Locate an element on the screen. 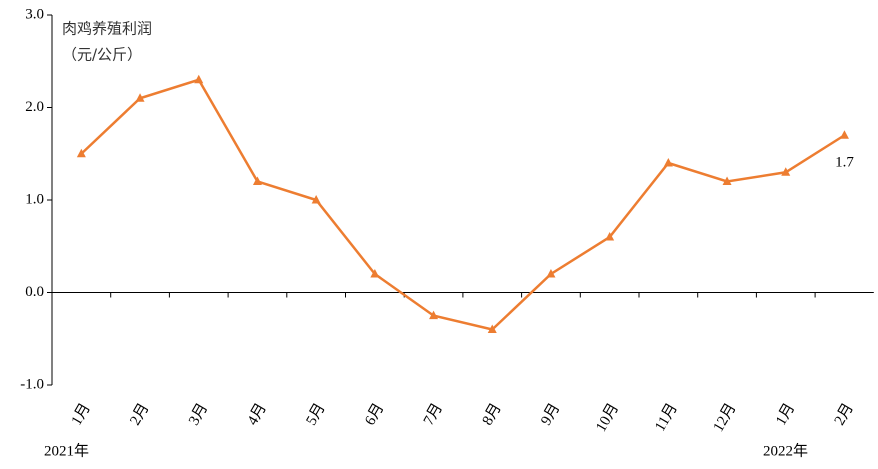  year-label: 2021年 is located at coordinates (66, 450).